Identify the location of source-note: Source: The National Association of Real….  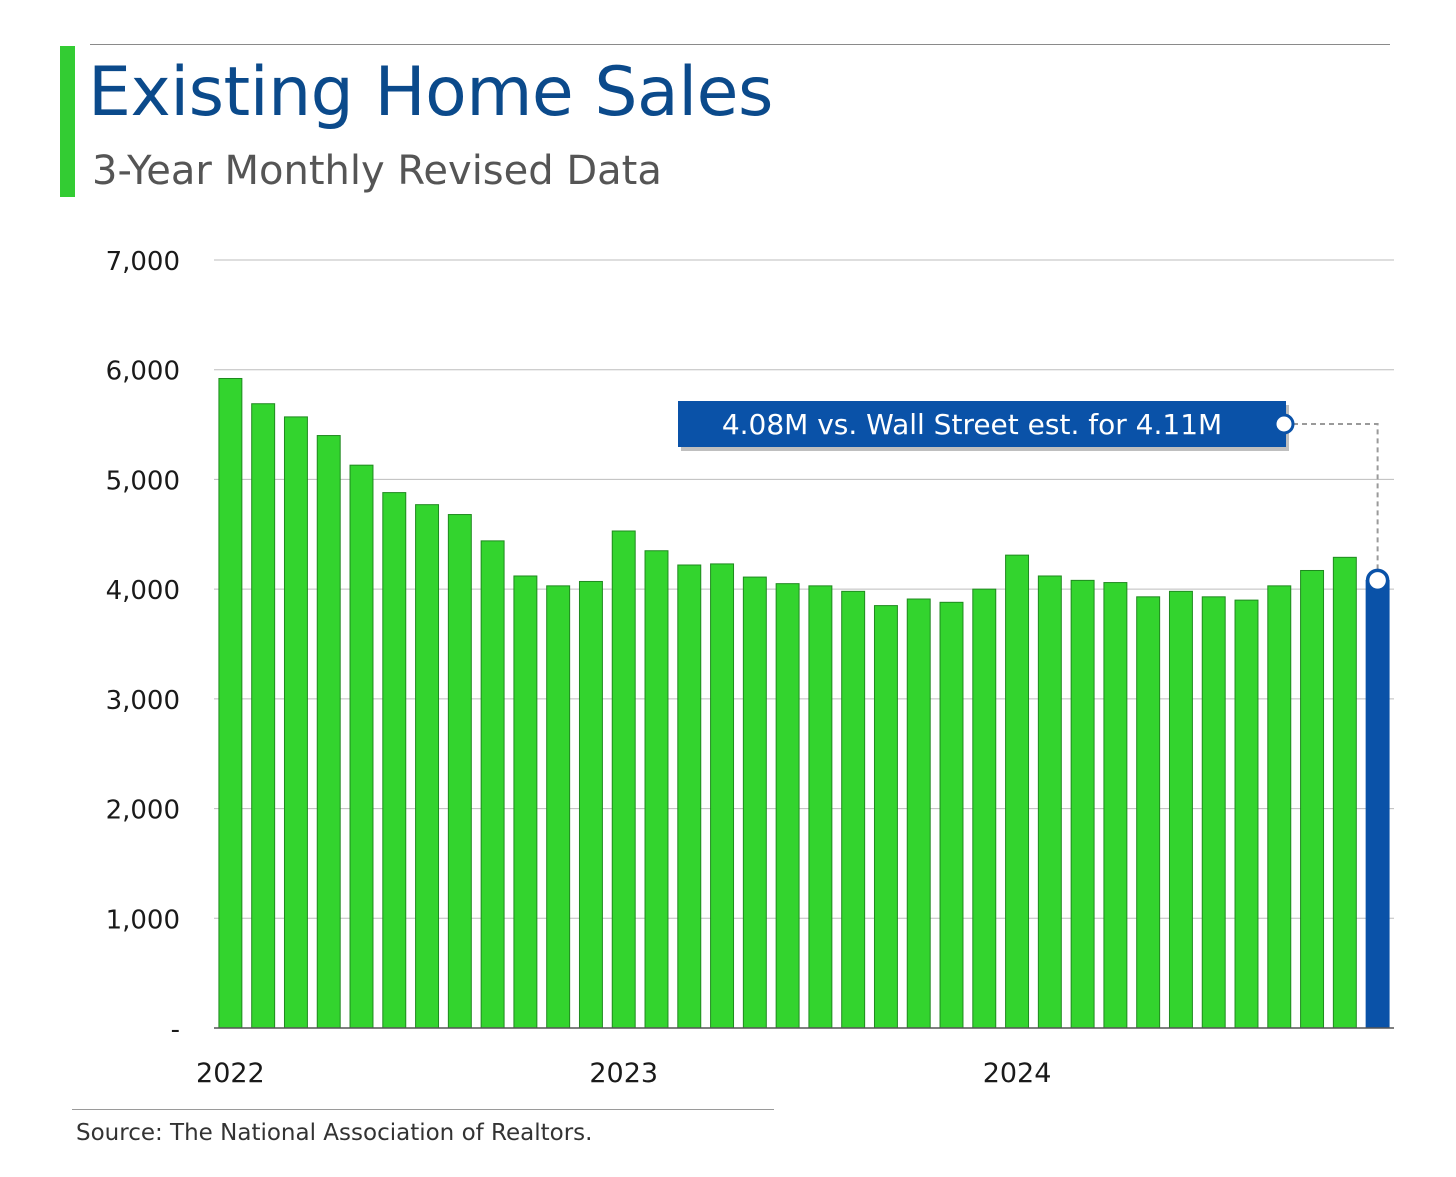
(334, 1133).